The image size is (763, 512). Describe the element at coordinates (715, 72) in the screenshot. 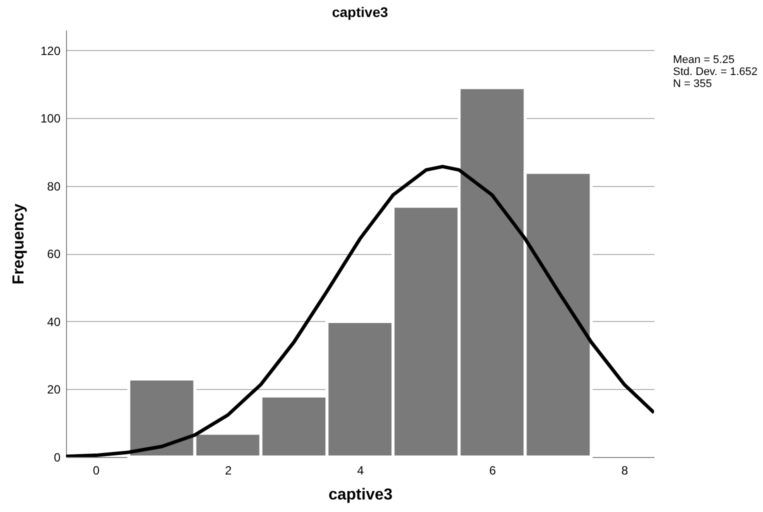

I see `text: Std. Dev. = 1.652` at that location.